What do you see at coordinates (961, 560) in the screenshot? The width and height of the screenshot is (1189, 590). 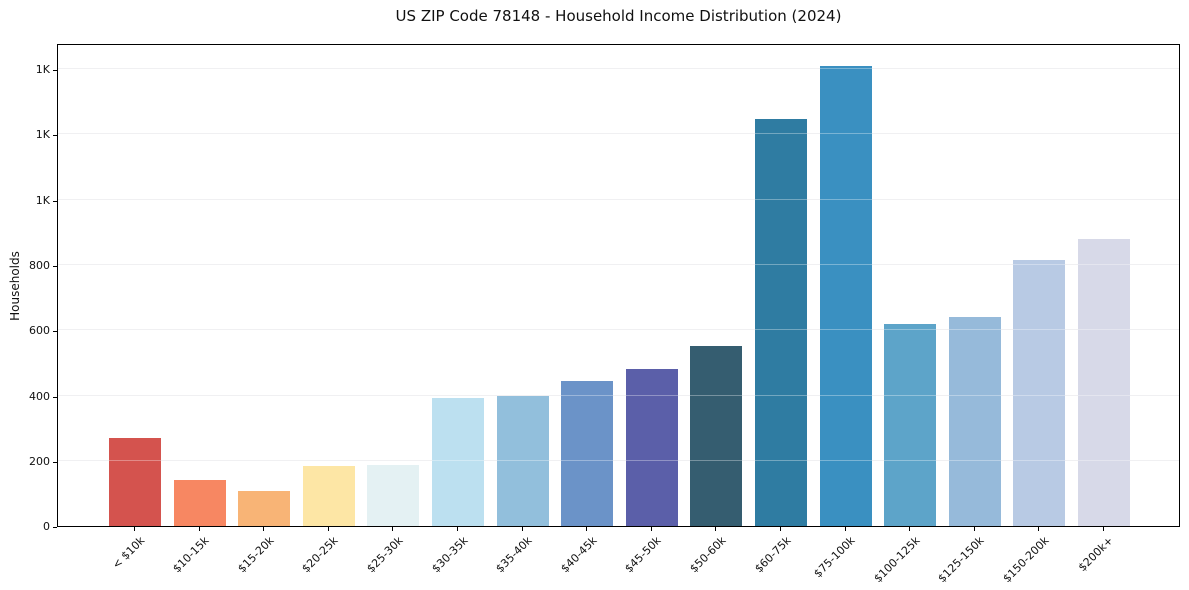 I see `x-tick-label: $125-150k` at bounding box center [961, 560].